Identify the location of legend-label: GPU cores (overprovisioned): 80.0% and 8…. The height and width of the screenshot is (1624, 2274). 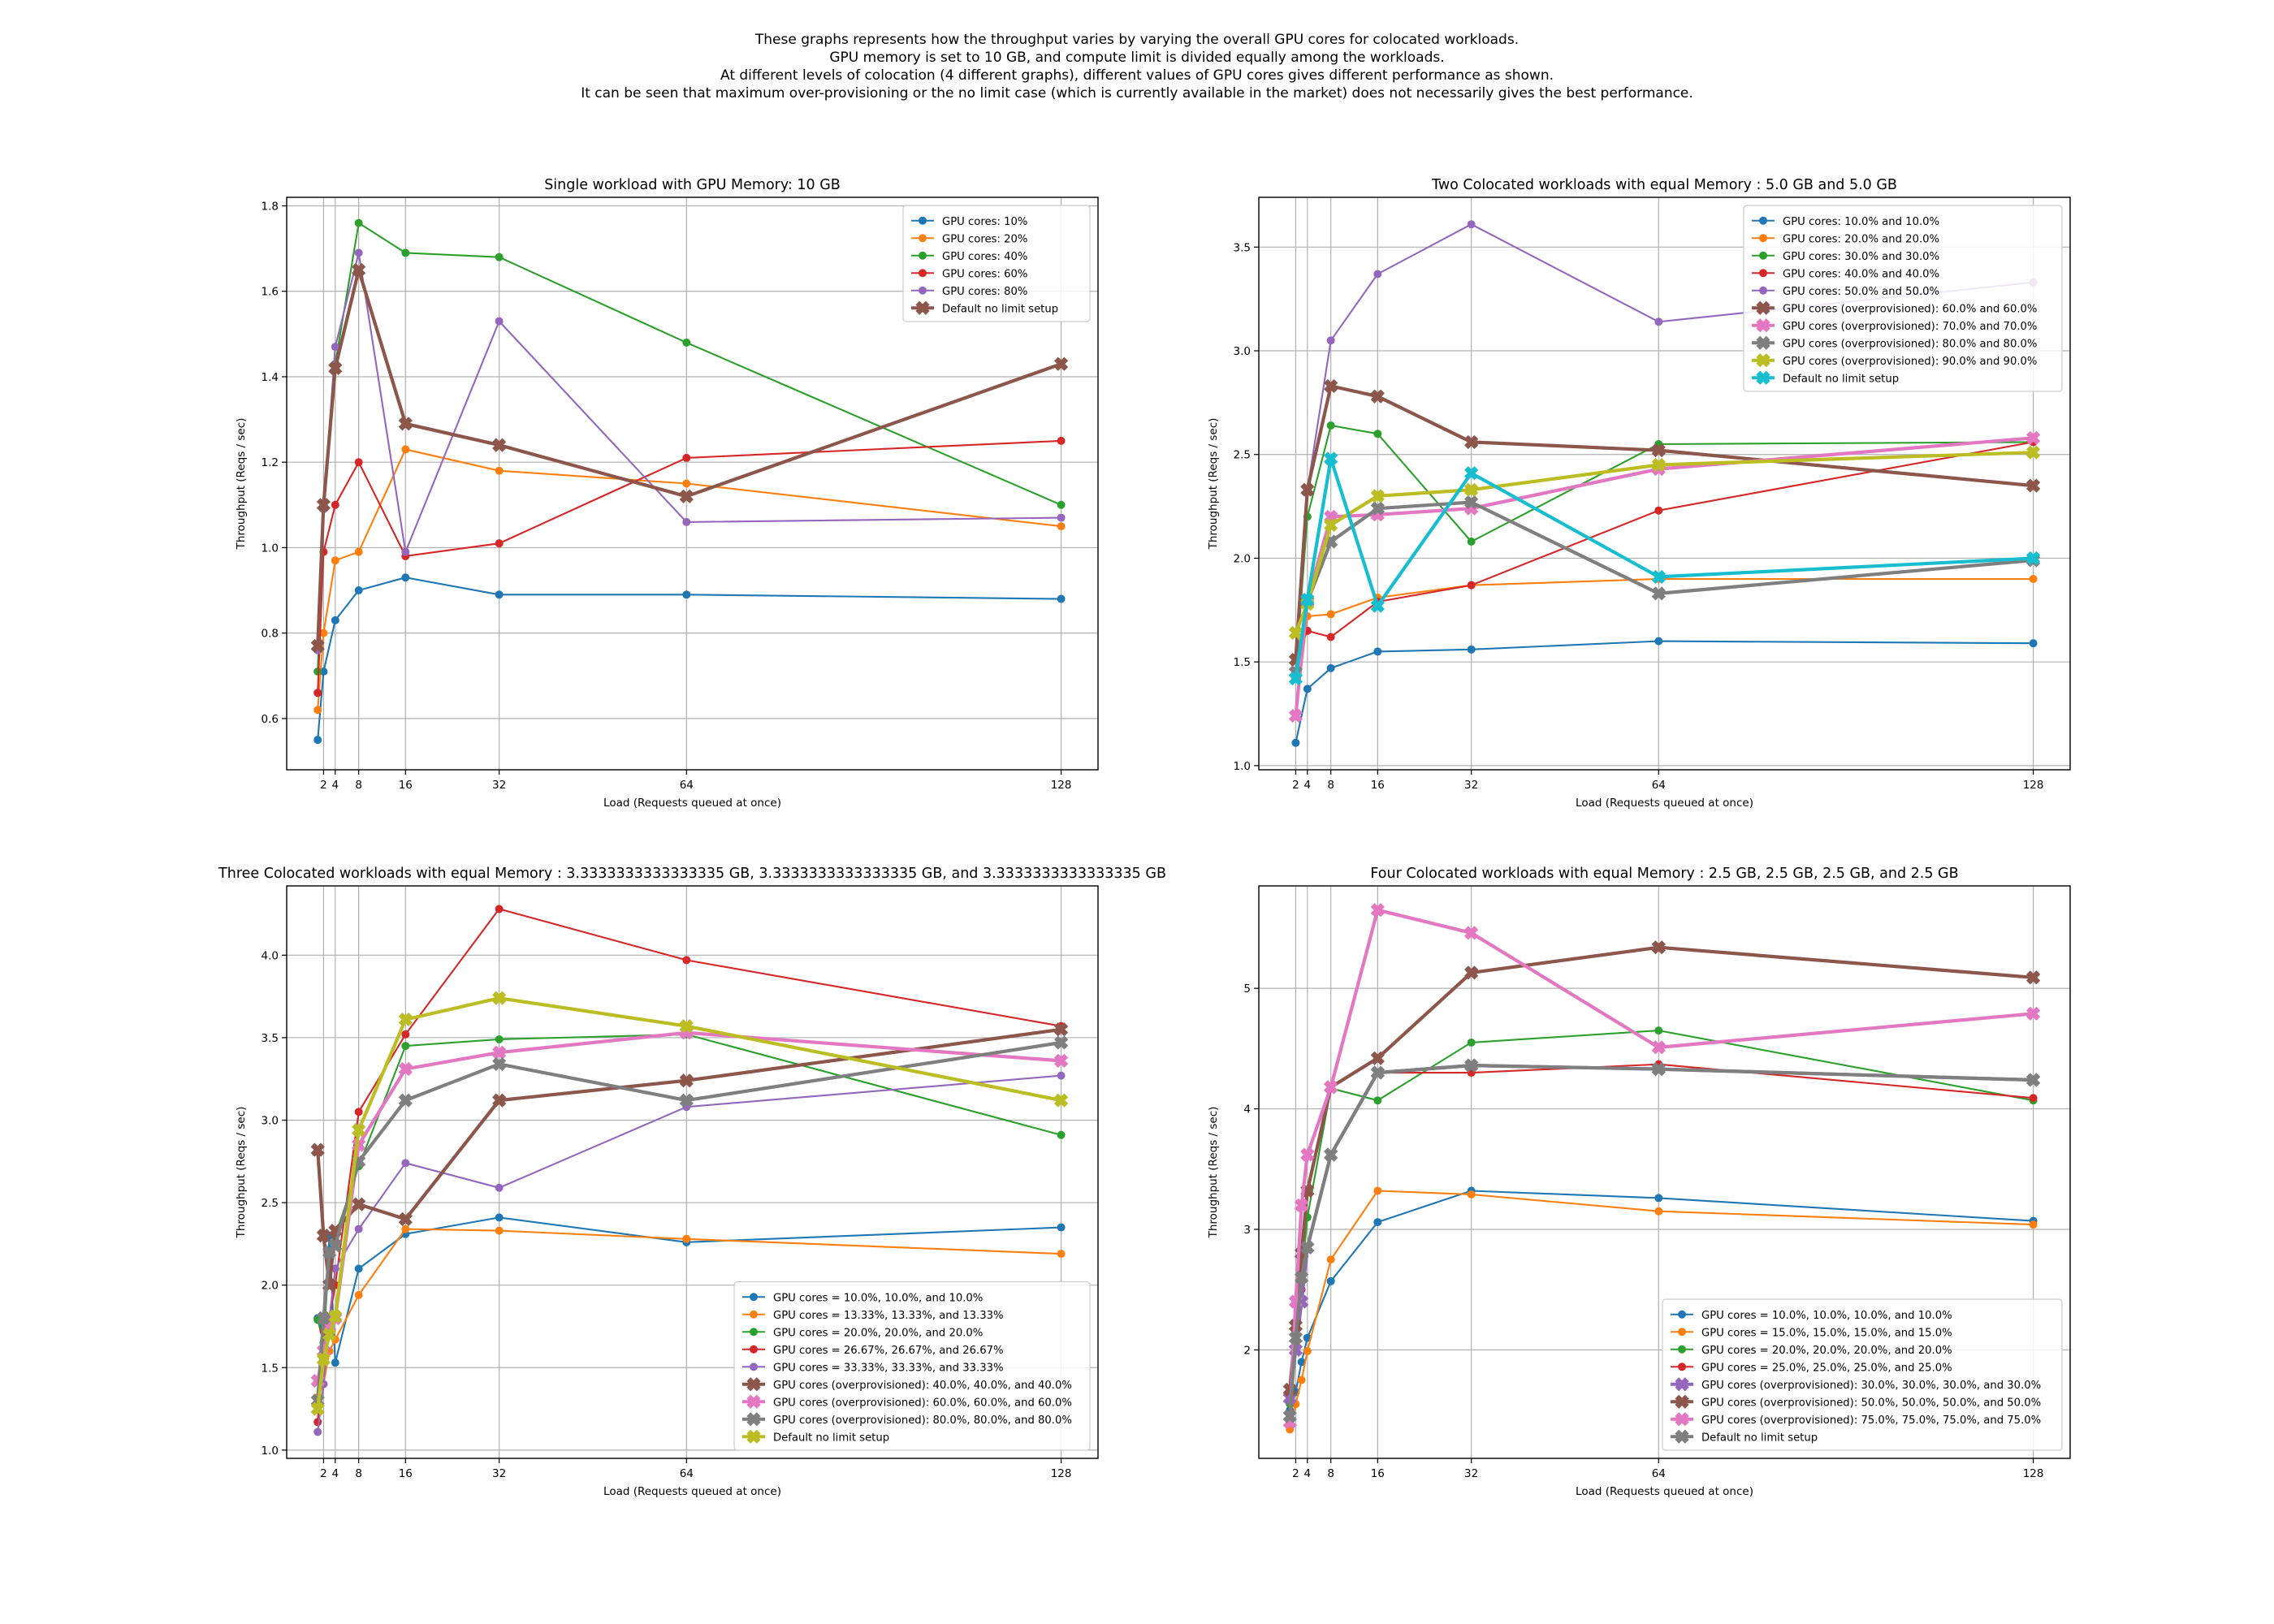
(1910, 344).